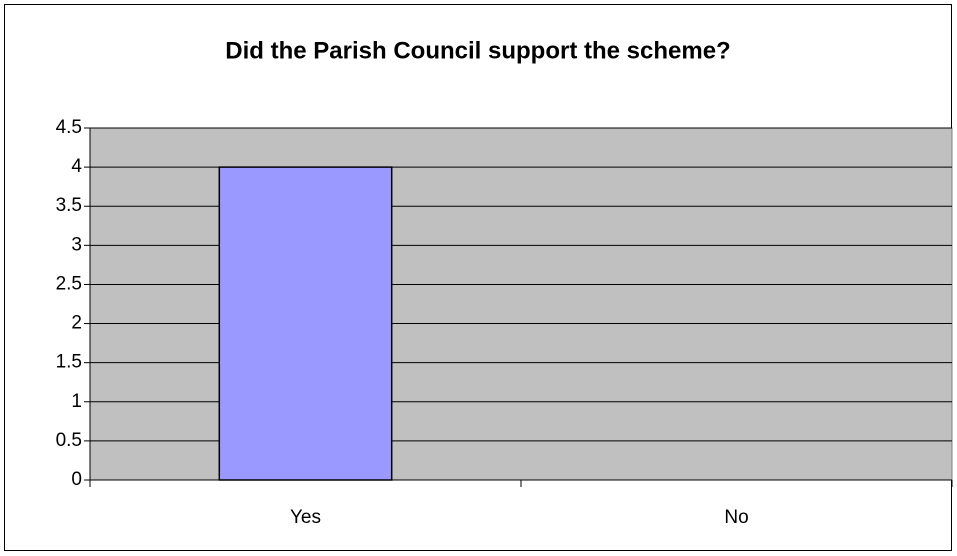 This screenshot has width=957, height=556. What do you see at coordinates (76, 244) in the screenshot?
I see `y-tick-label: 3` at bounding box center [76, 244].